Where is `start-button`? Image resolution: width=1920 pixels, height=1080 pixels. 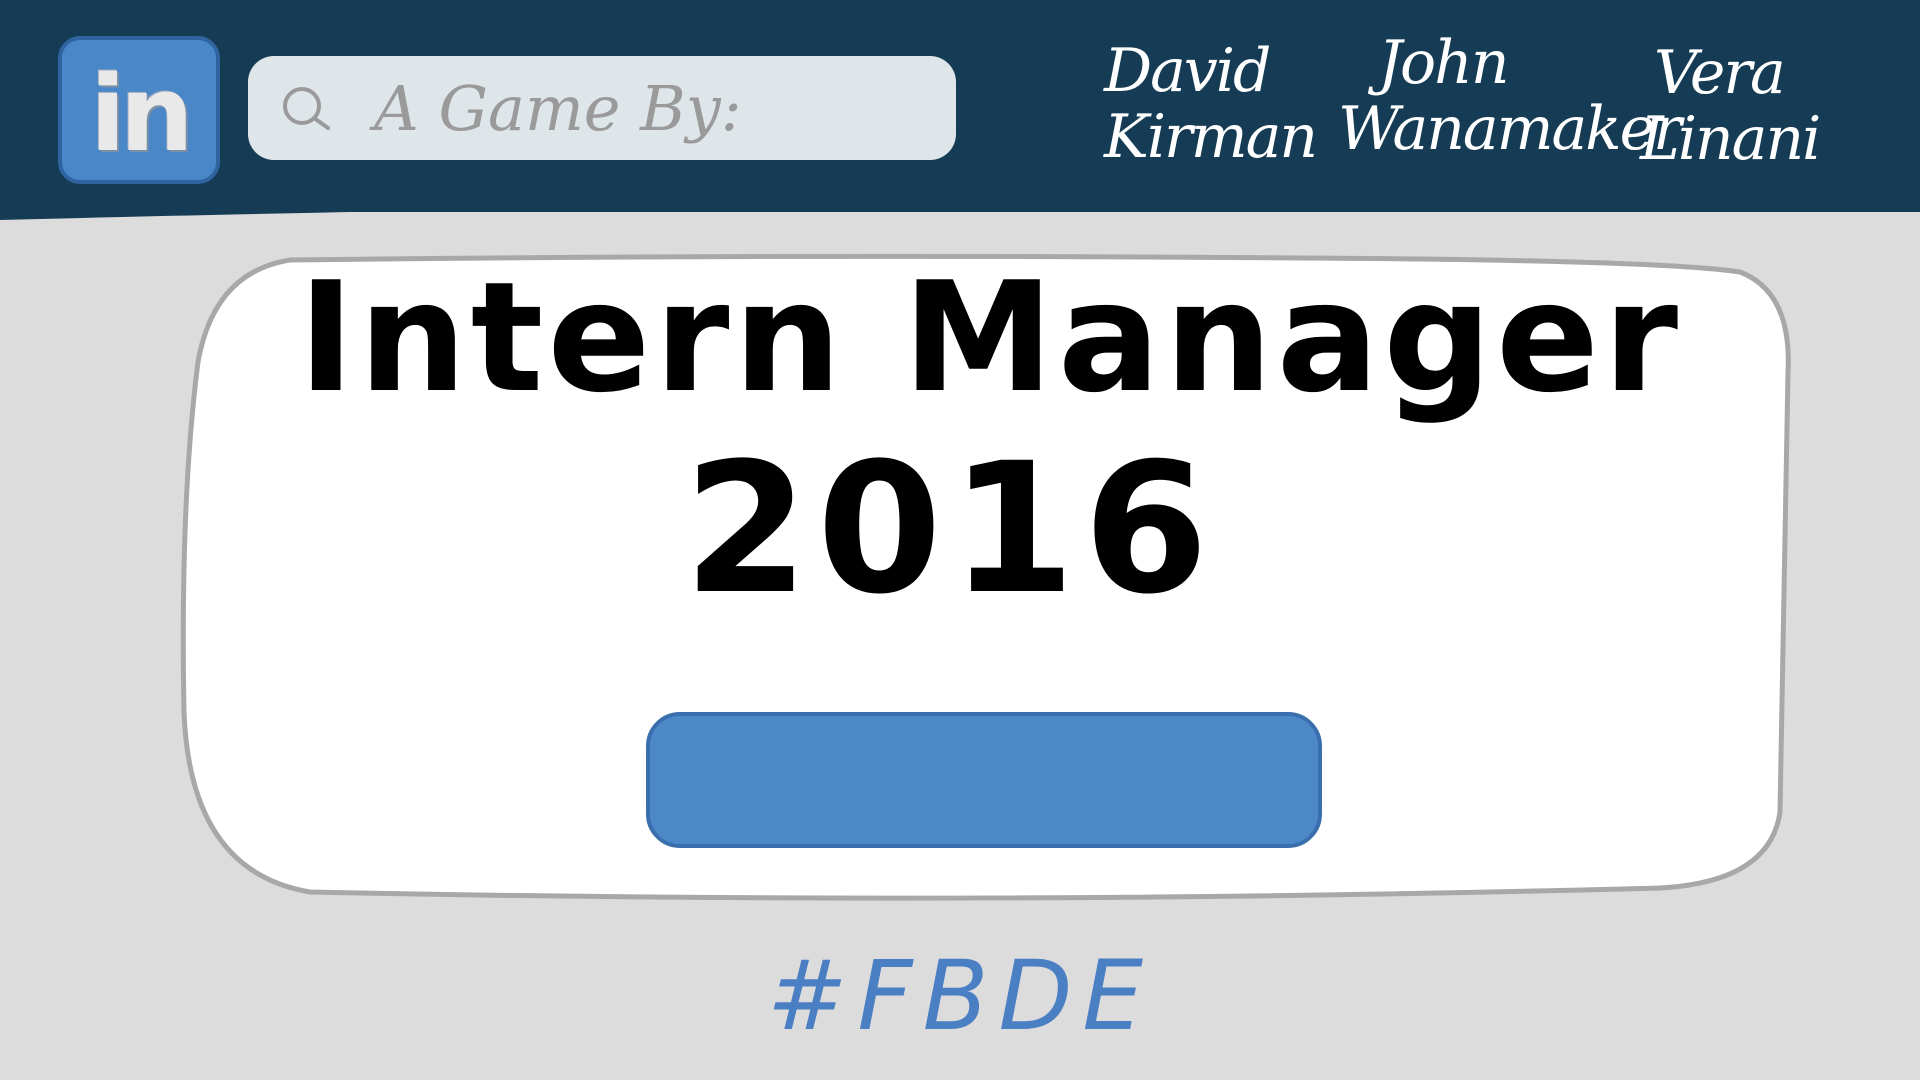 start-button is located at coordinates (984, 780).